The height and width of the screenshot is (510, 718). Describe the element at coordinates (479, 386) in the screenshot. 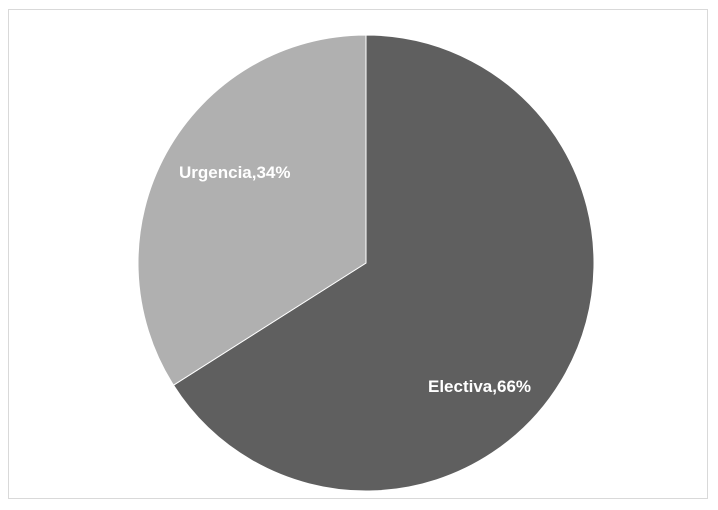

I see `slice-label-electiva: Electiva,66%` at that location.